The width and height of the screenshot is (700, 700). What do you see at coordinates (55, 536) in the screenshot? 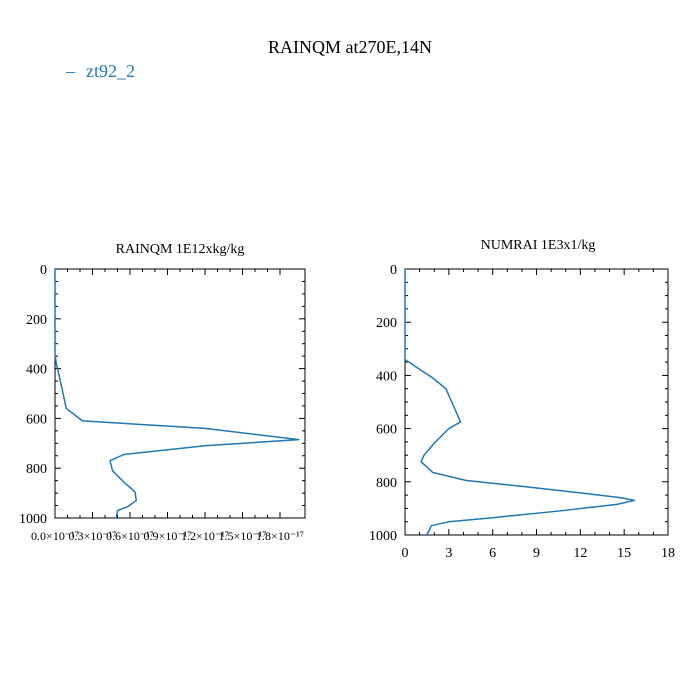
I see `x-tick-label: 0.0×10⁻¹⁷` at bounding box center [55, 536].